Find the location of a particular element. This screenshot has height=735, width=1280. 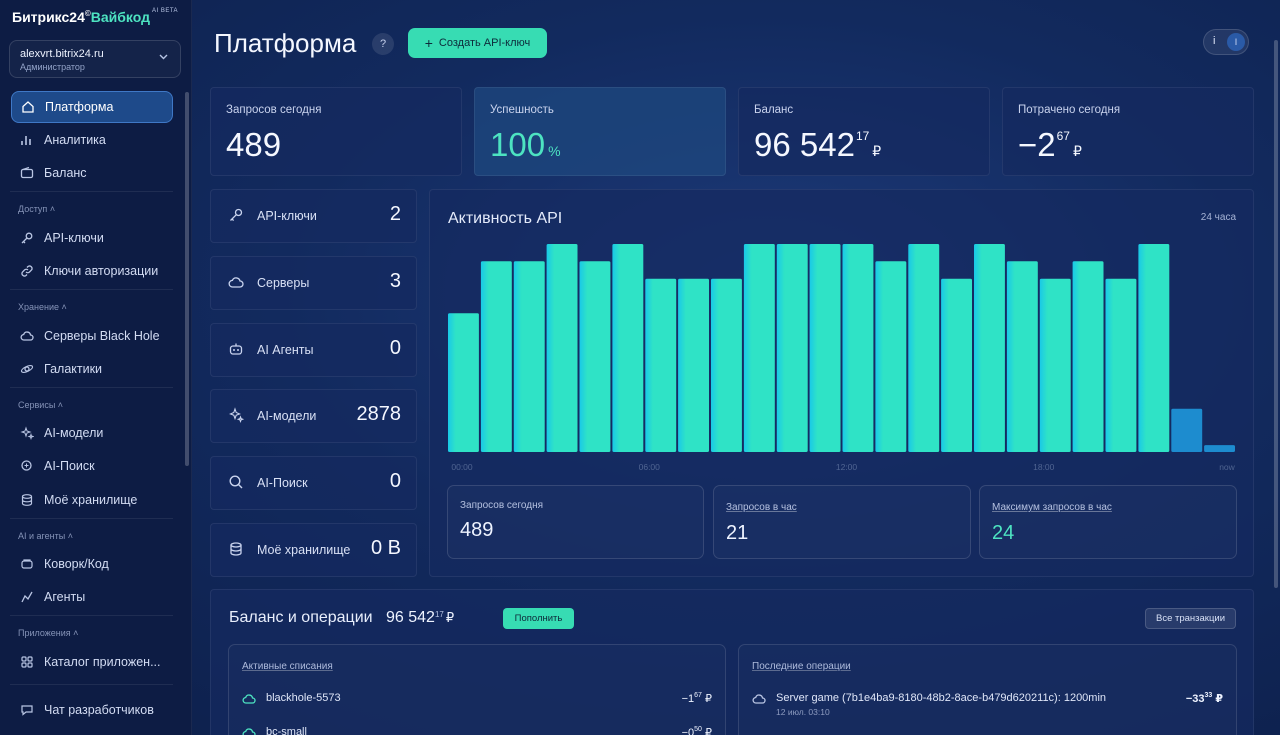

quick-link-servers: Серверы 3 is located at coordinates (313, 283).